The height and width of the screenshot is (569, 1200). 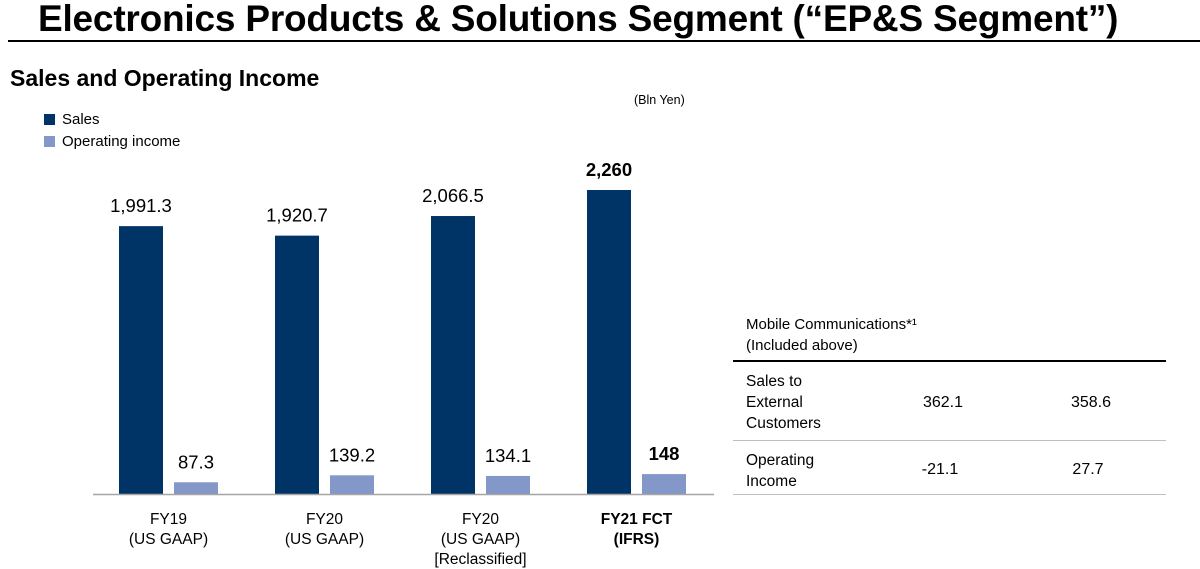 I want to click on side-table-header: Mobile Communications*¹ (Included above), so click(x=831, y=335).